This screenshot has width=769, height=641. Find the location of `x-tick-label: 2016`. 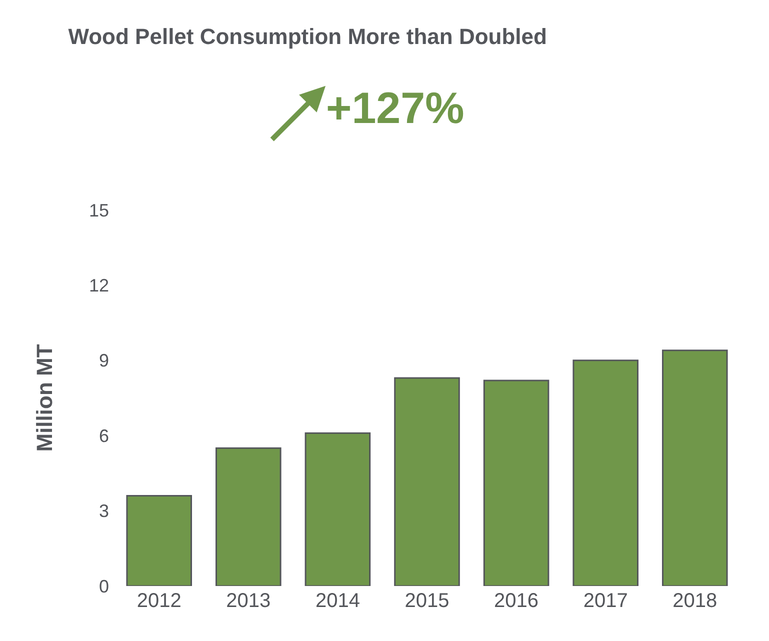

x-tick-label: 2016 is located at coordinates (516, 601).